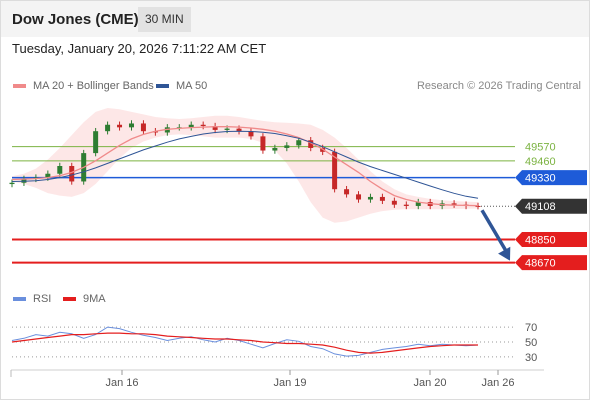 This screenshot has width=590, height=400. I want to click on legend-9ma-swatch, so click(69, 299).